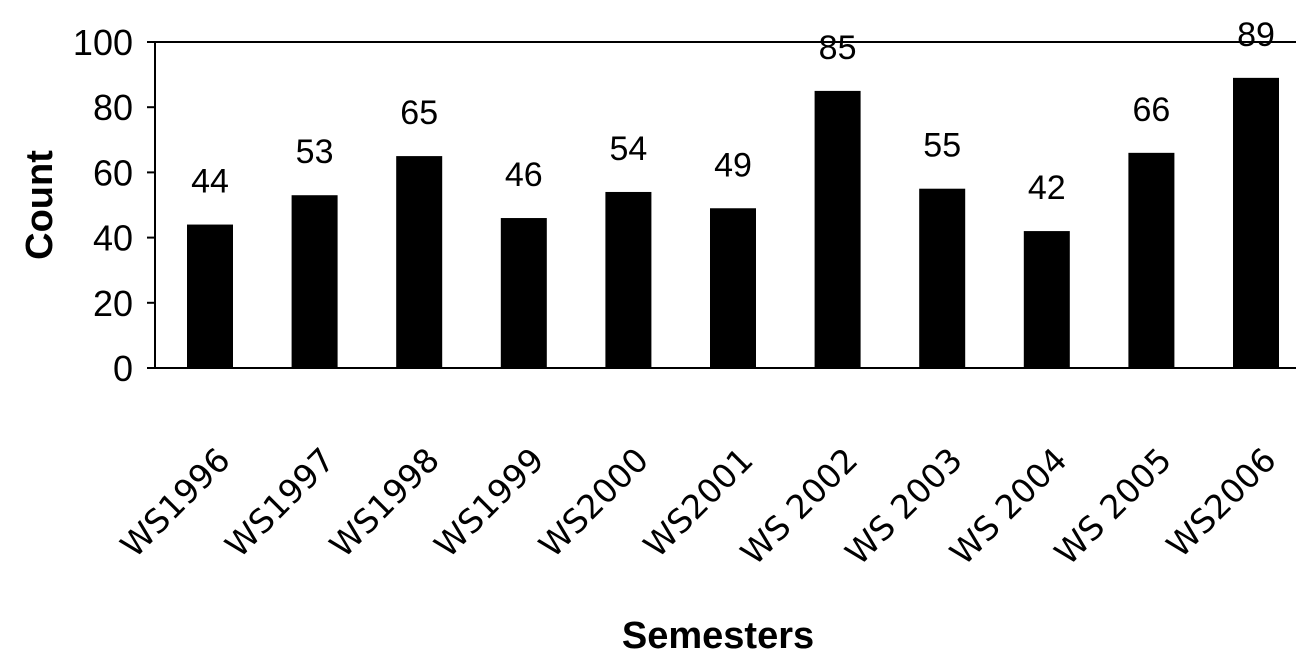 This screenshot has width=1296, height=661. What do you see at coordinates (1256, 35) in the screenshot?
I see `data-label: 89` at bounding box center [1256, 35].